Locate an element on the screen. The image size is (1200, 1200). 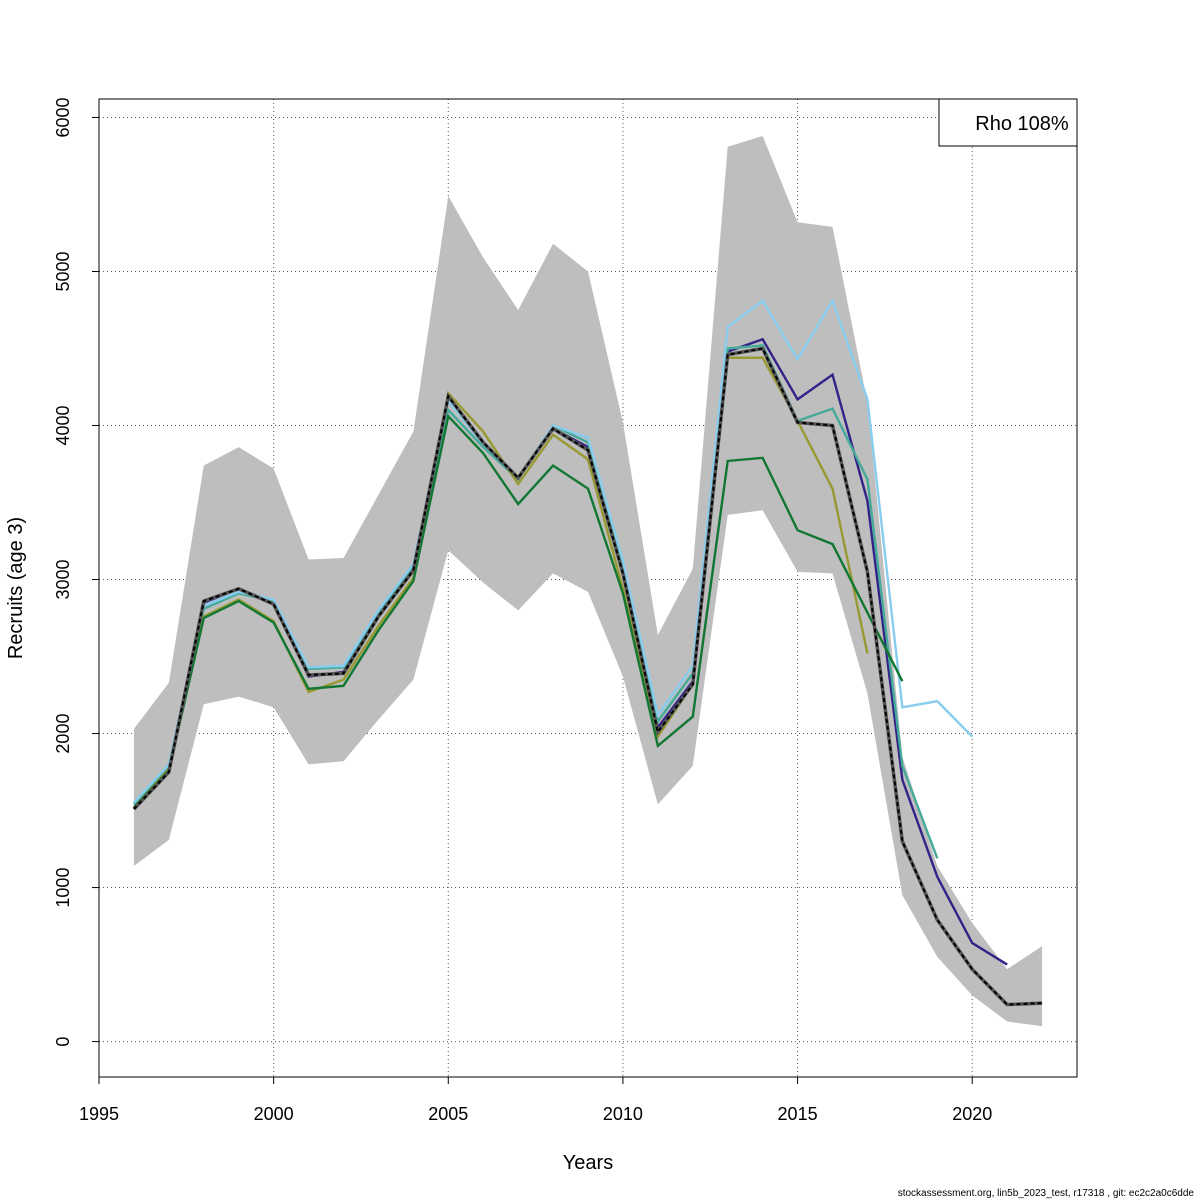
x-tick-label: 2005 is located at coordinates (448, 1114).